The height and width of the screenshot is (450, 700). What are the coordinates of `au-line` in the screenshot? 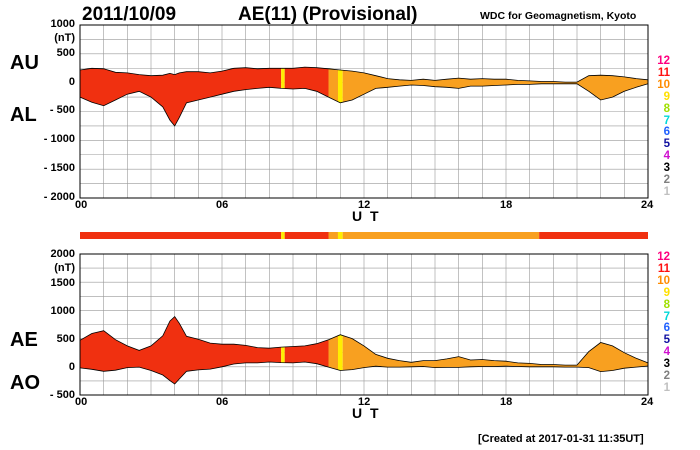 It's located at (364, 74).